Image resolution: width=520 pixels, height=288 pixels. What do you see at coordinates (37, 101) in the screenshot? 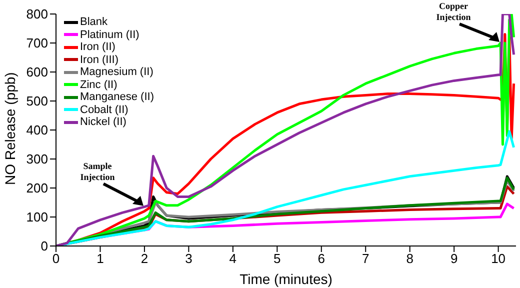
I see `y-tick-label: 500` at bounding box center [37, 101].